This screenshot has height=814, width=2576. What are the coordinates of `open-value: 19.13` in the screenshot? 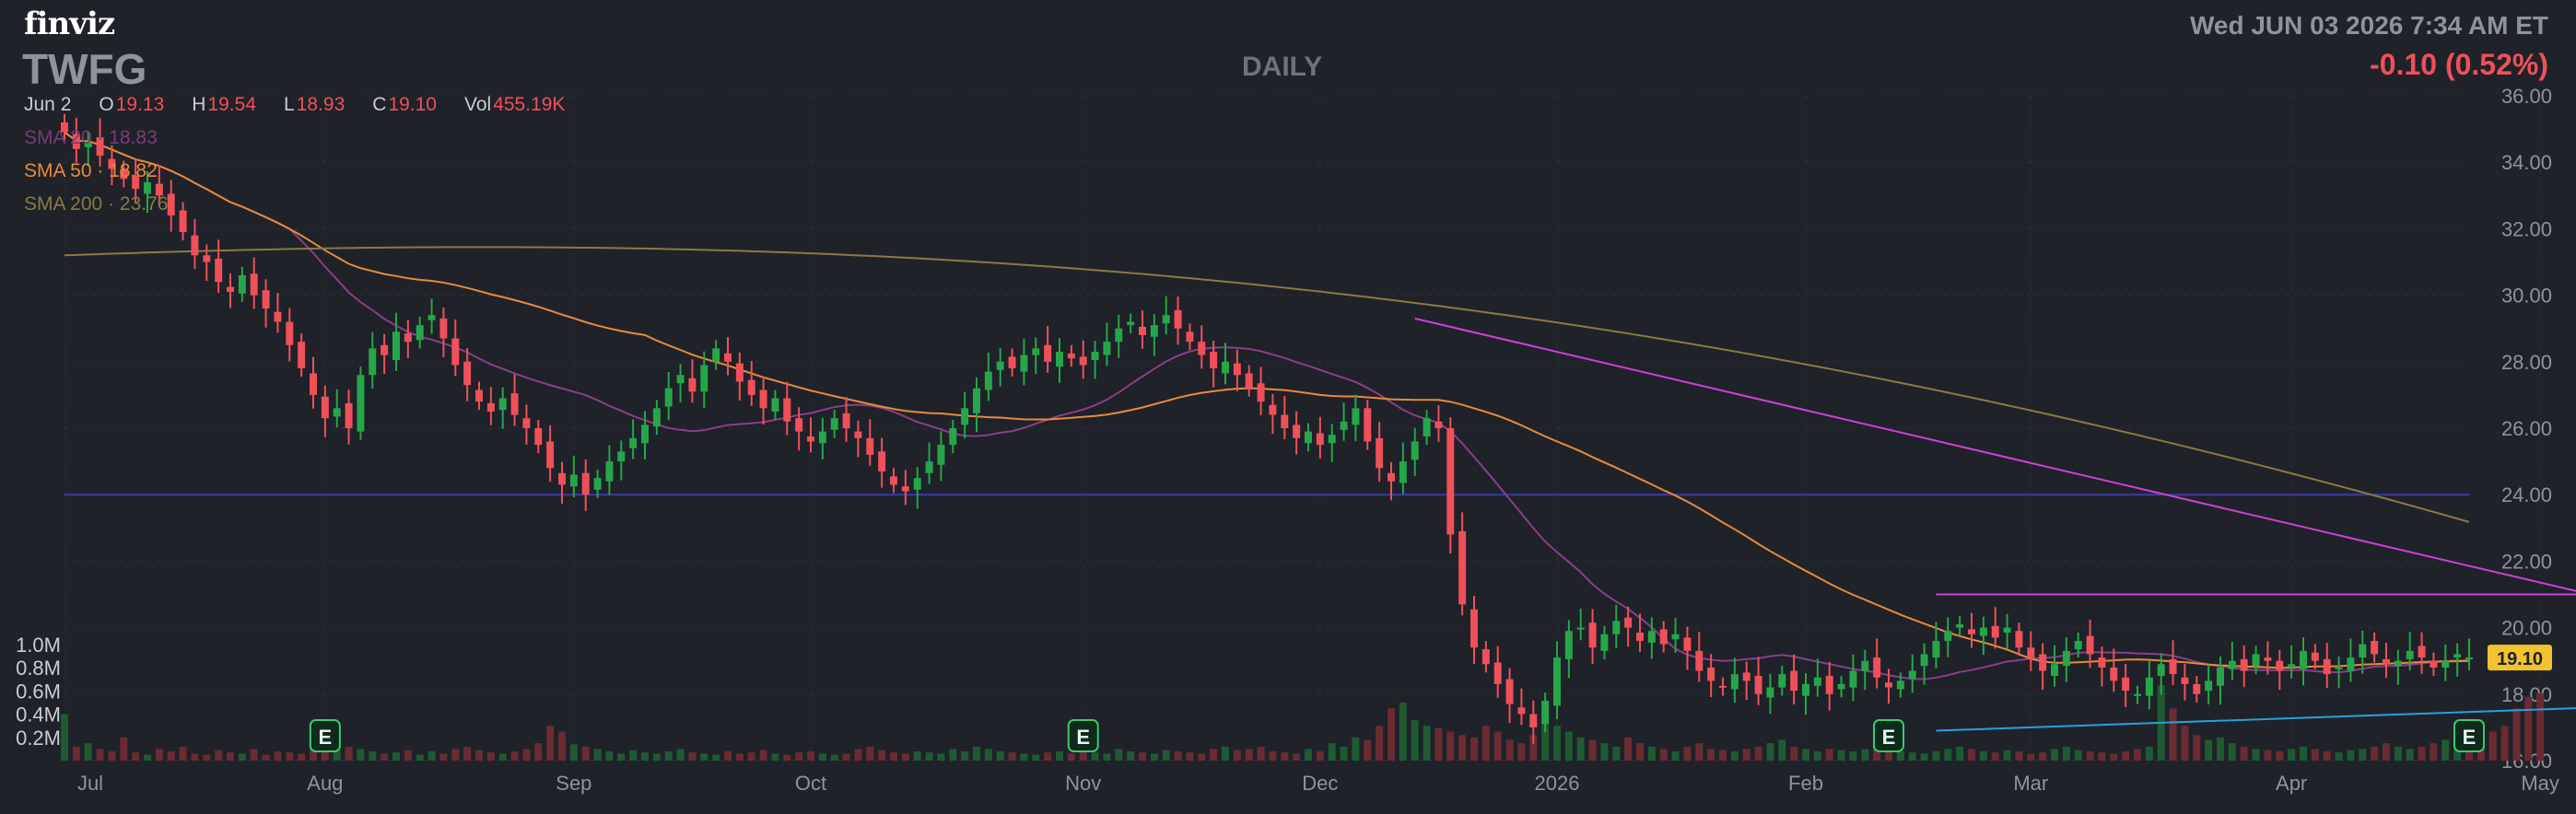 It's located at (140, 104).